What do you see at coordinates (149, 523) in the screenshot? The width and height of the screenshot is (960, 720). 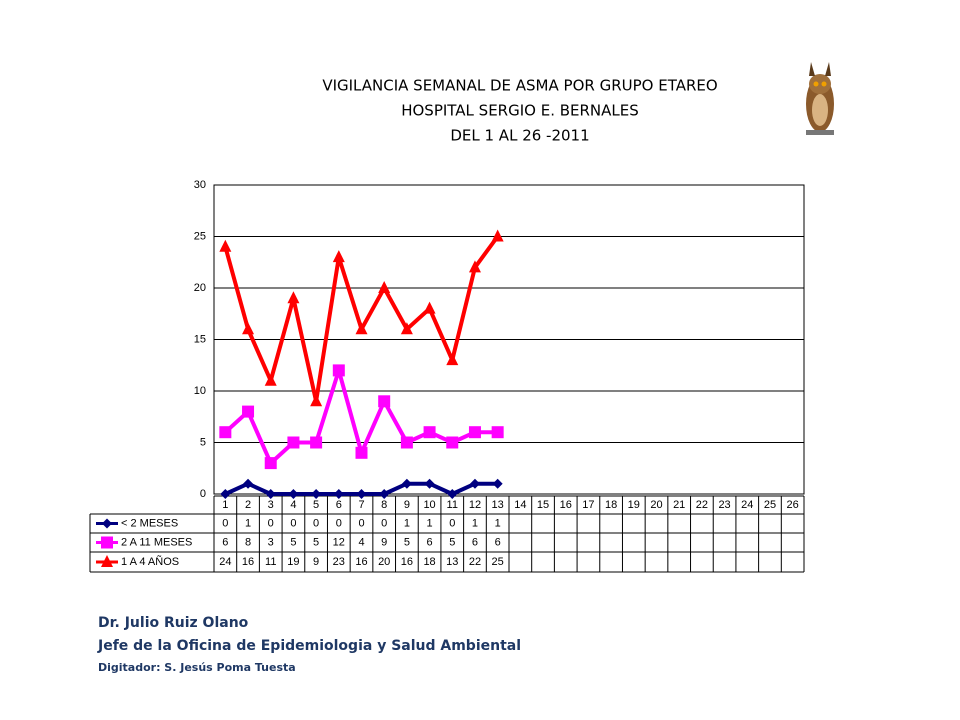 I see `legend-label: < 2 MESES` at bounding box center [149, 523].